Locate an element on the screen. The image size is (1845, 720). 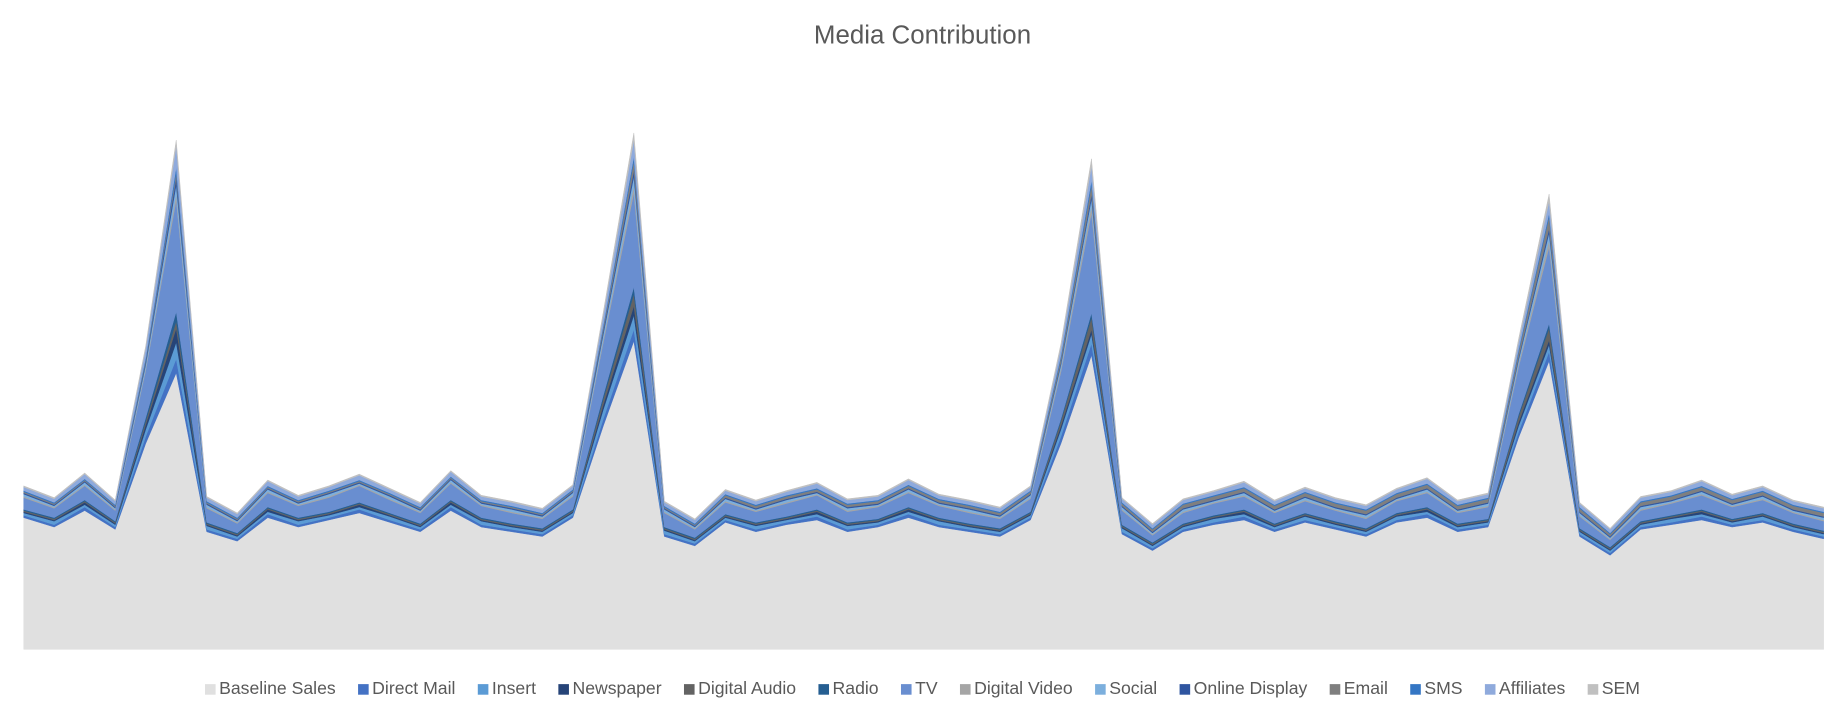
legend-text: SEM is located at coordinates (1621, 688).